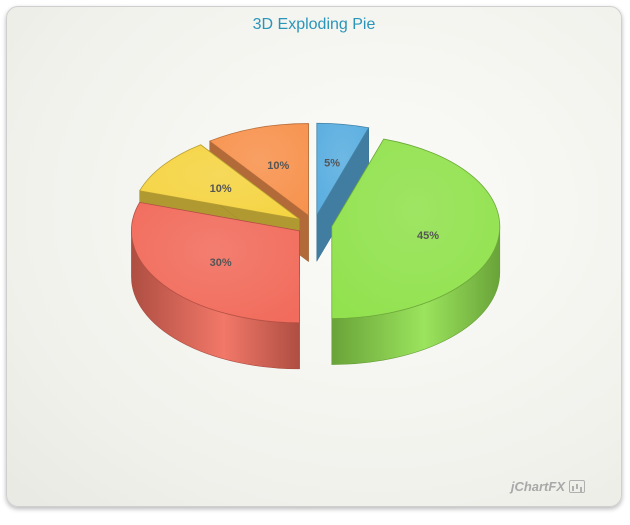 The image size is (630, 525). What do you see at coordinates (537, 486) in the screenshot?
I see `brand-logo-text: jChartFX` at bounding box center [537, 486].